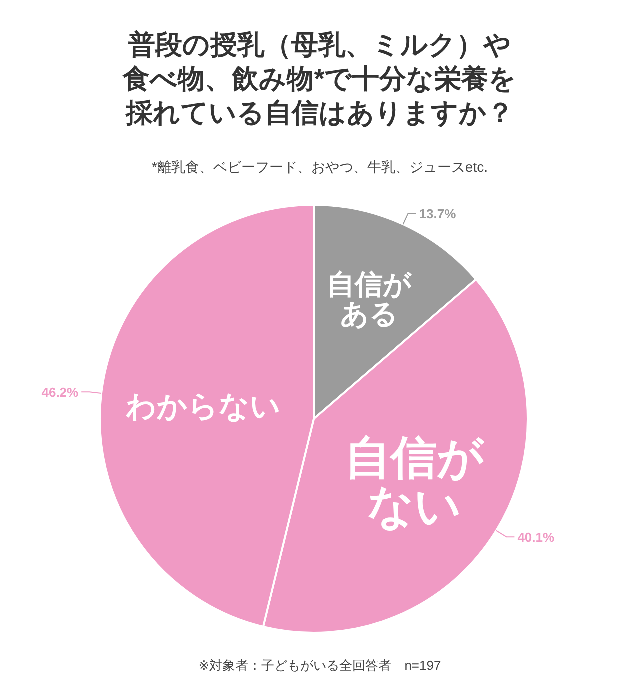  I want to click on slice-label: 自信がない, so click(414, 482).